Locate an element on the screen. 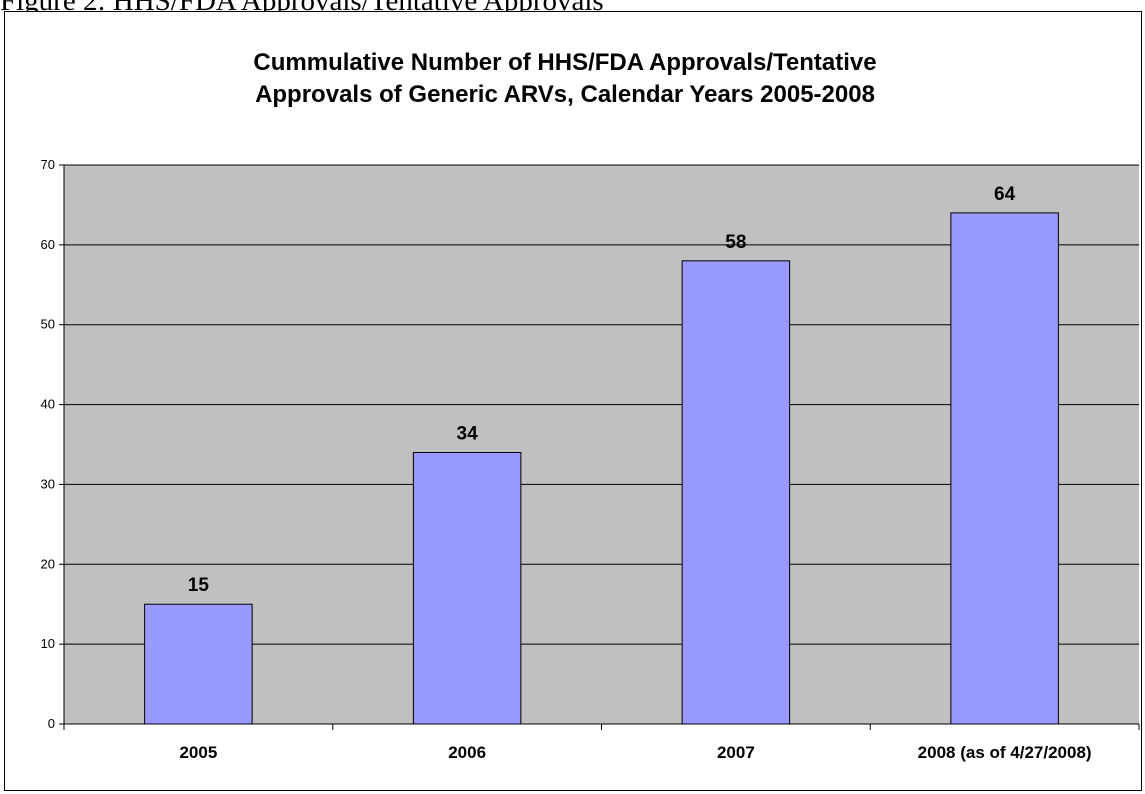  y-tick-label: 30 is located at coordinates (48, 483).